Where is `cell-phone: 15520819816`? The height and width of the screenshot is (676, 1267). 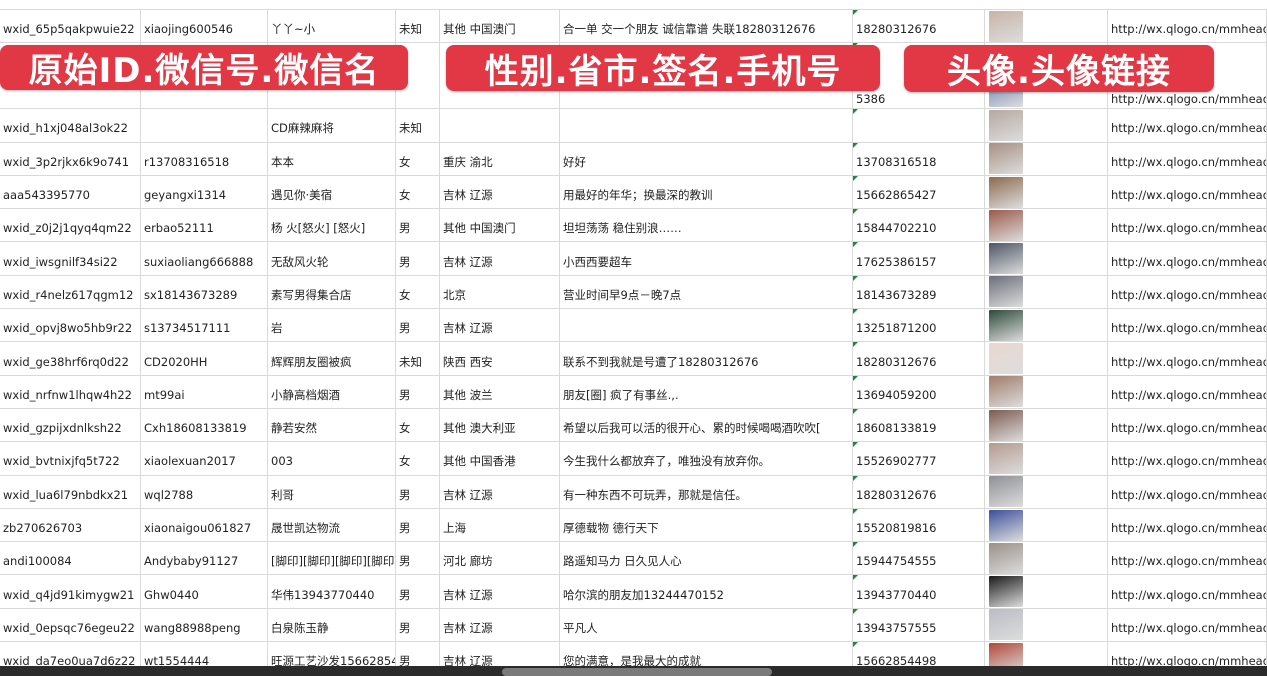 cell-phone: 15520819816 is located at coordinates (919, 525).